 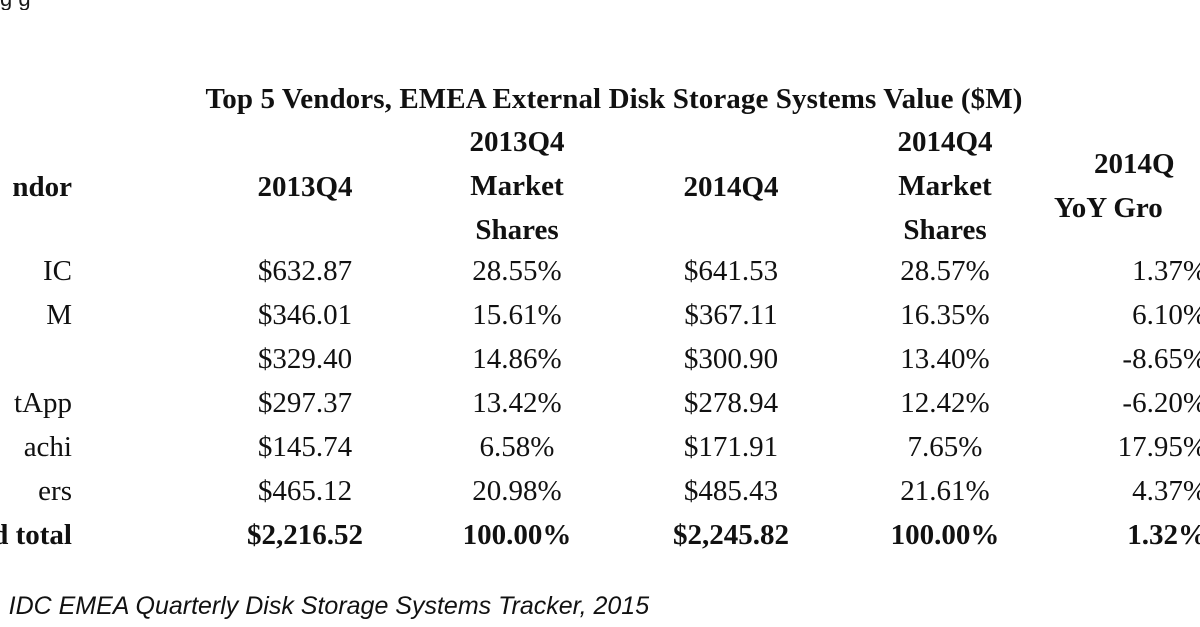 What do you see at coordinates (305, 403) in the screenshot?
I see `cell-2013q4: $297.37` at bounding box center [305, 403].